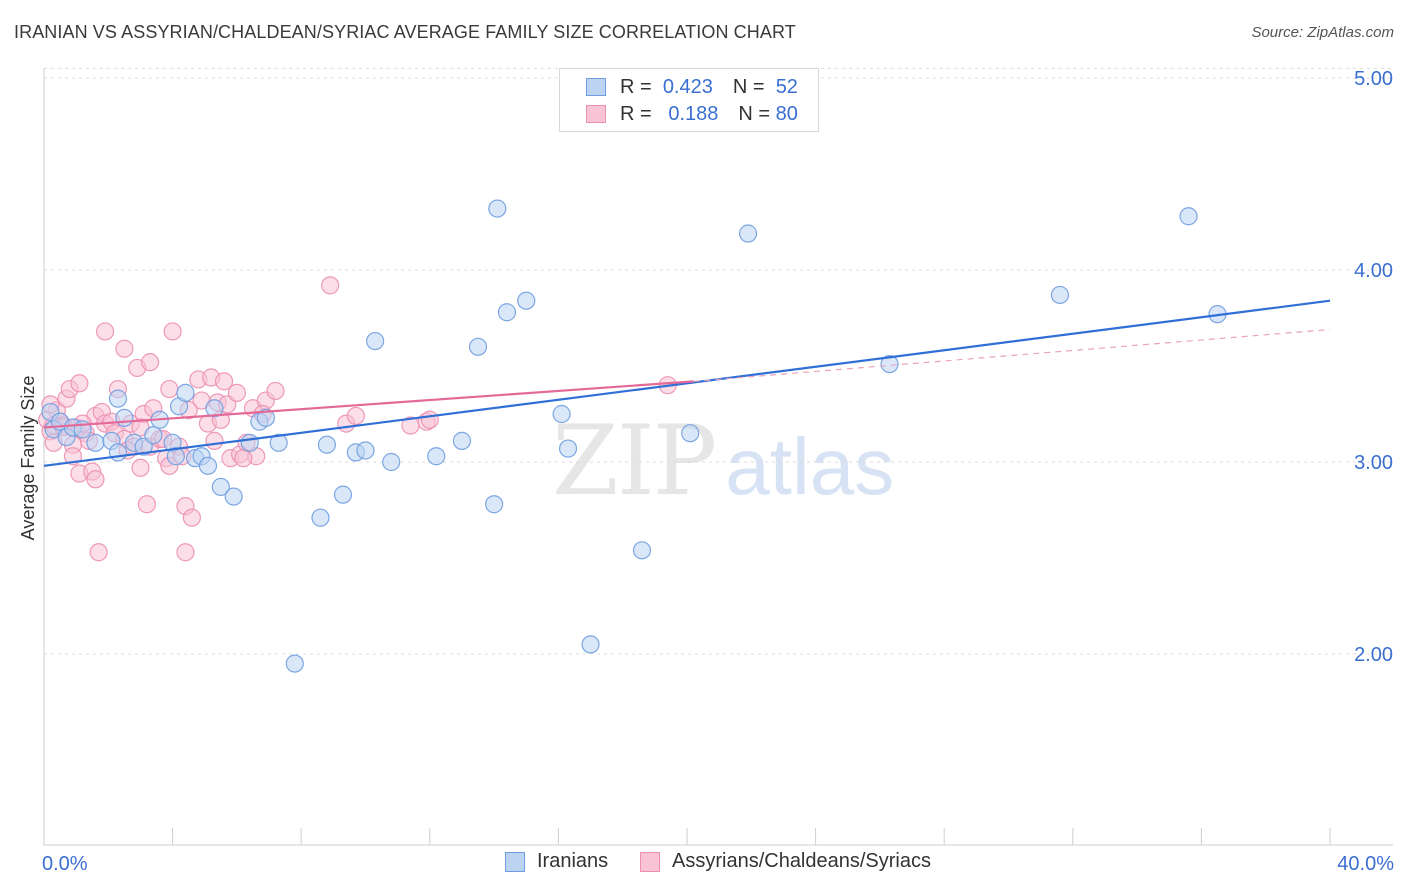 The image size is (1406, 892). Describe the element at coordinates (573, 861) in the screenshot. I see `legend-label-iranians: Iranians` at that location.